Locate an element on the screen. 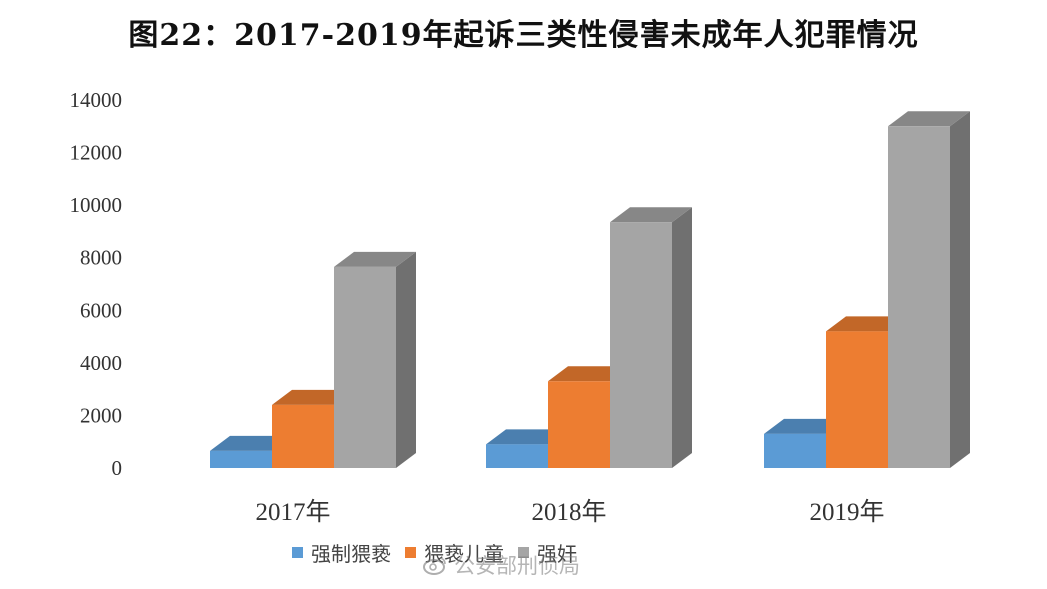 Image resolution: width=1047 pixels, height=589 pixels. legend-item-1: 猥亵儿童 is located at coordinates (454, 552).